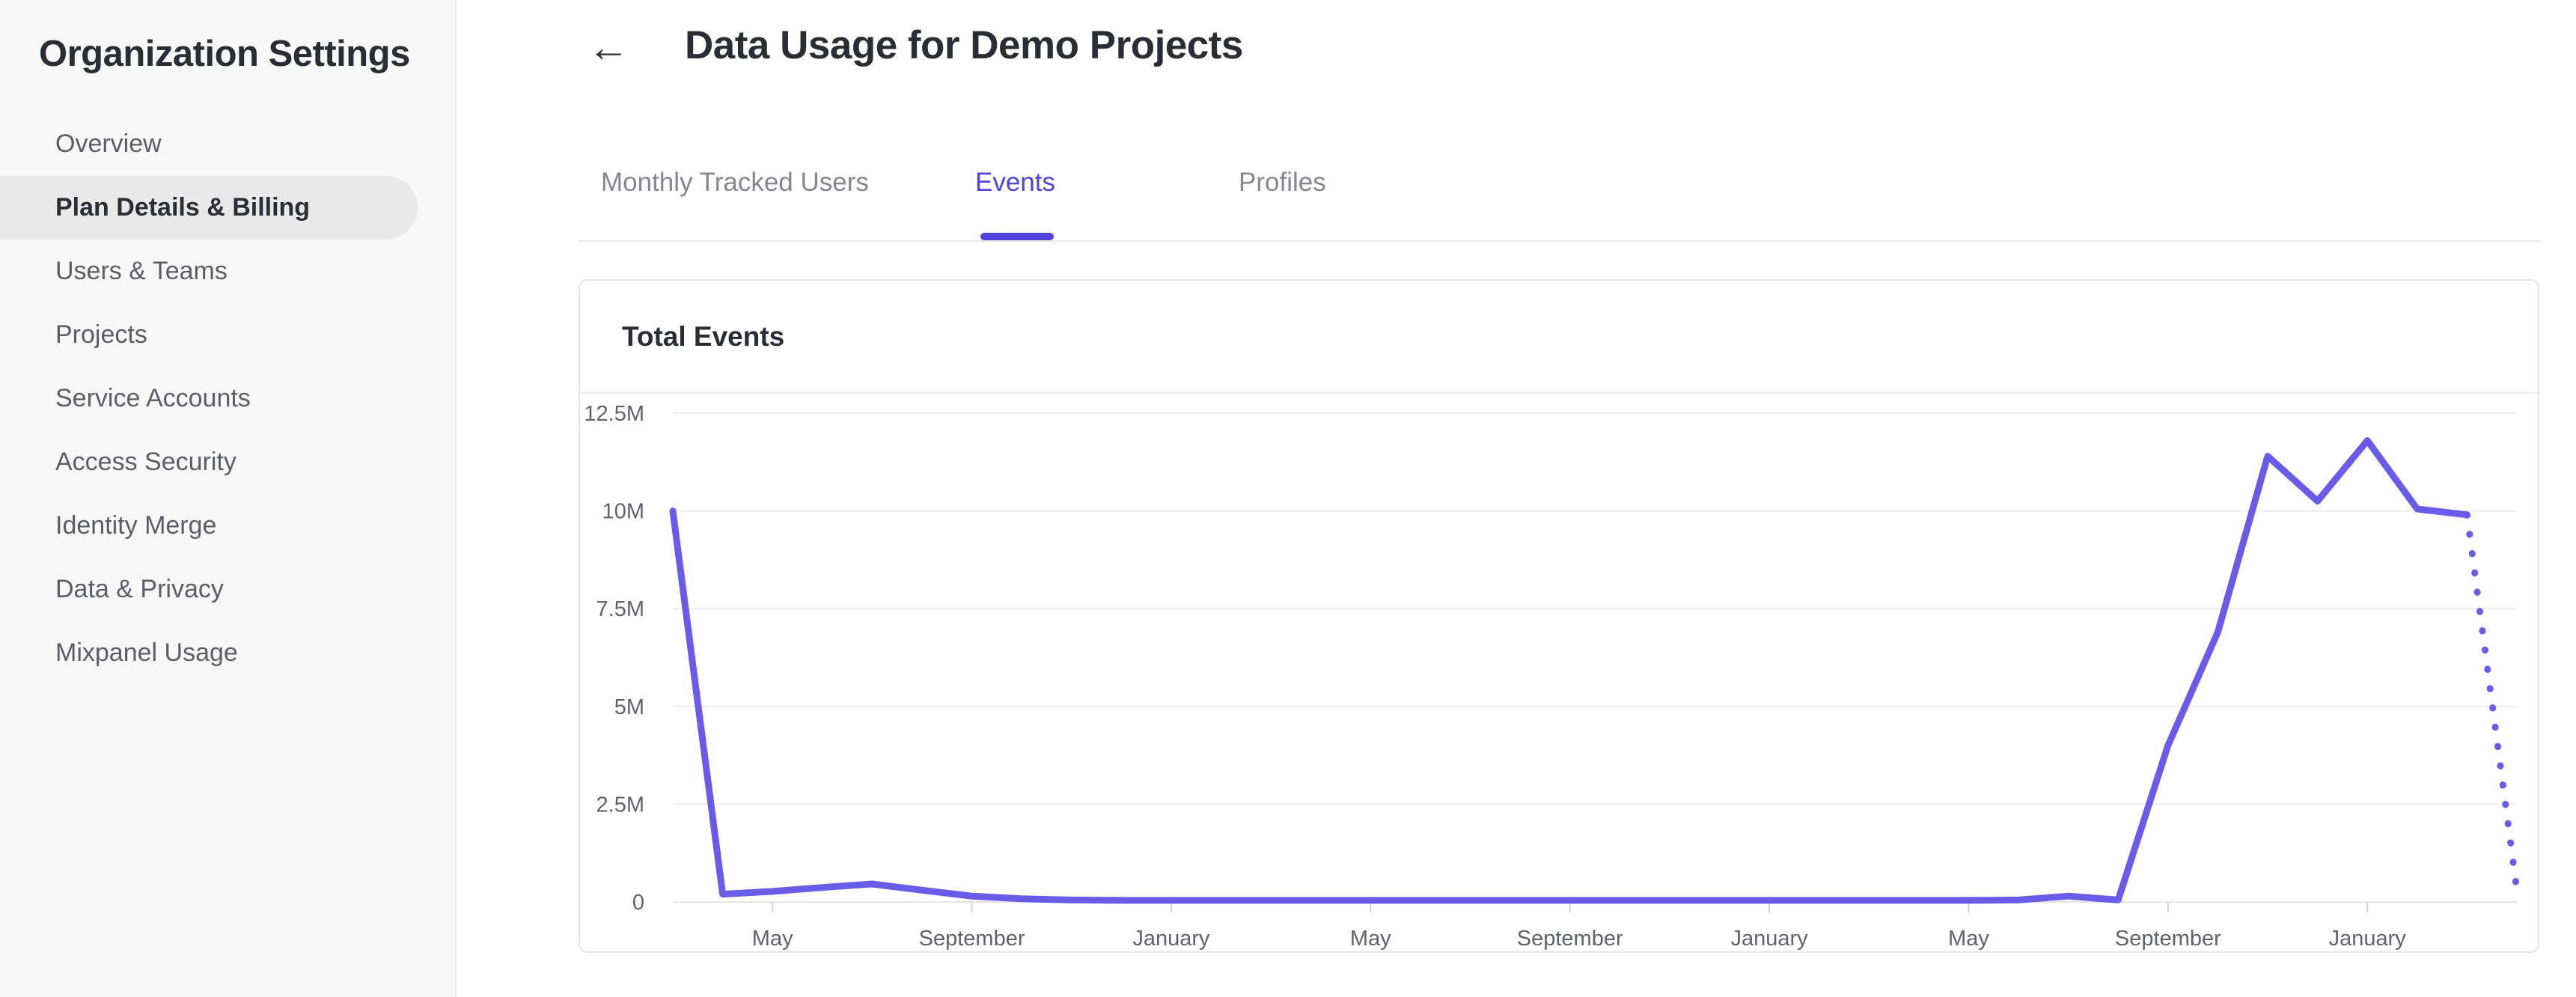 This screenshot has height=997, width=2576. I want to click on sidebar-item-identity-merge: Identity Merge, so click(136, 526).